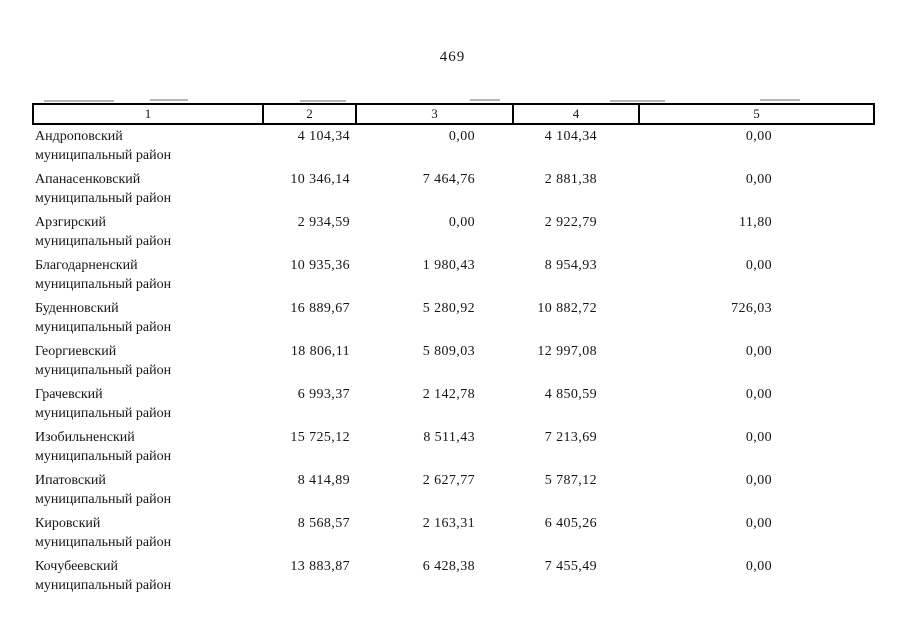 This screenshot has width=905, height=640. I want to click on value-col2: 2 934,59, so click(323, 222).